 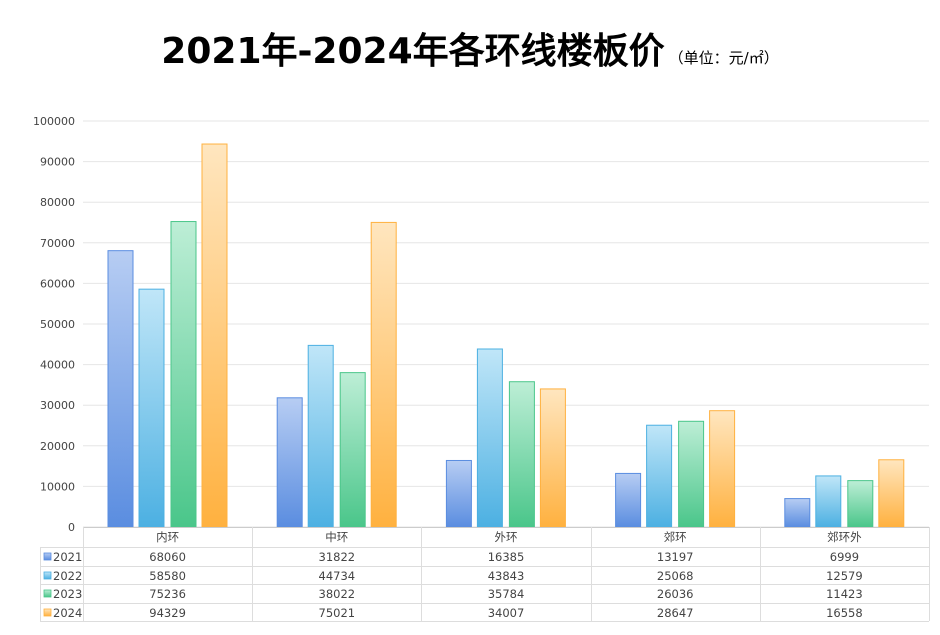 I want to click on data-label: 68060, so click(x=167, y=557).